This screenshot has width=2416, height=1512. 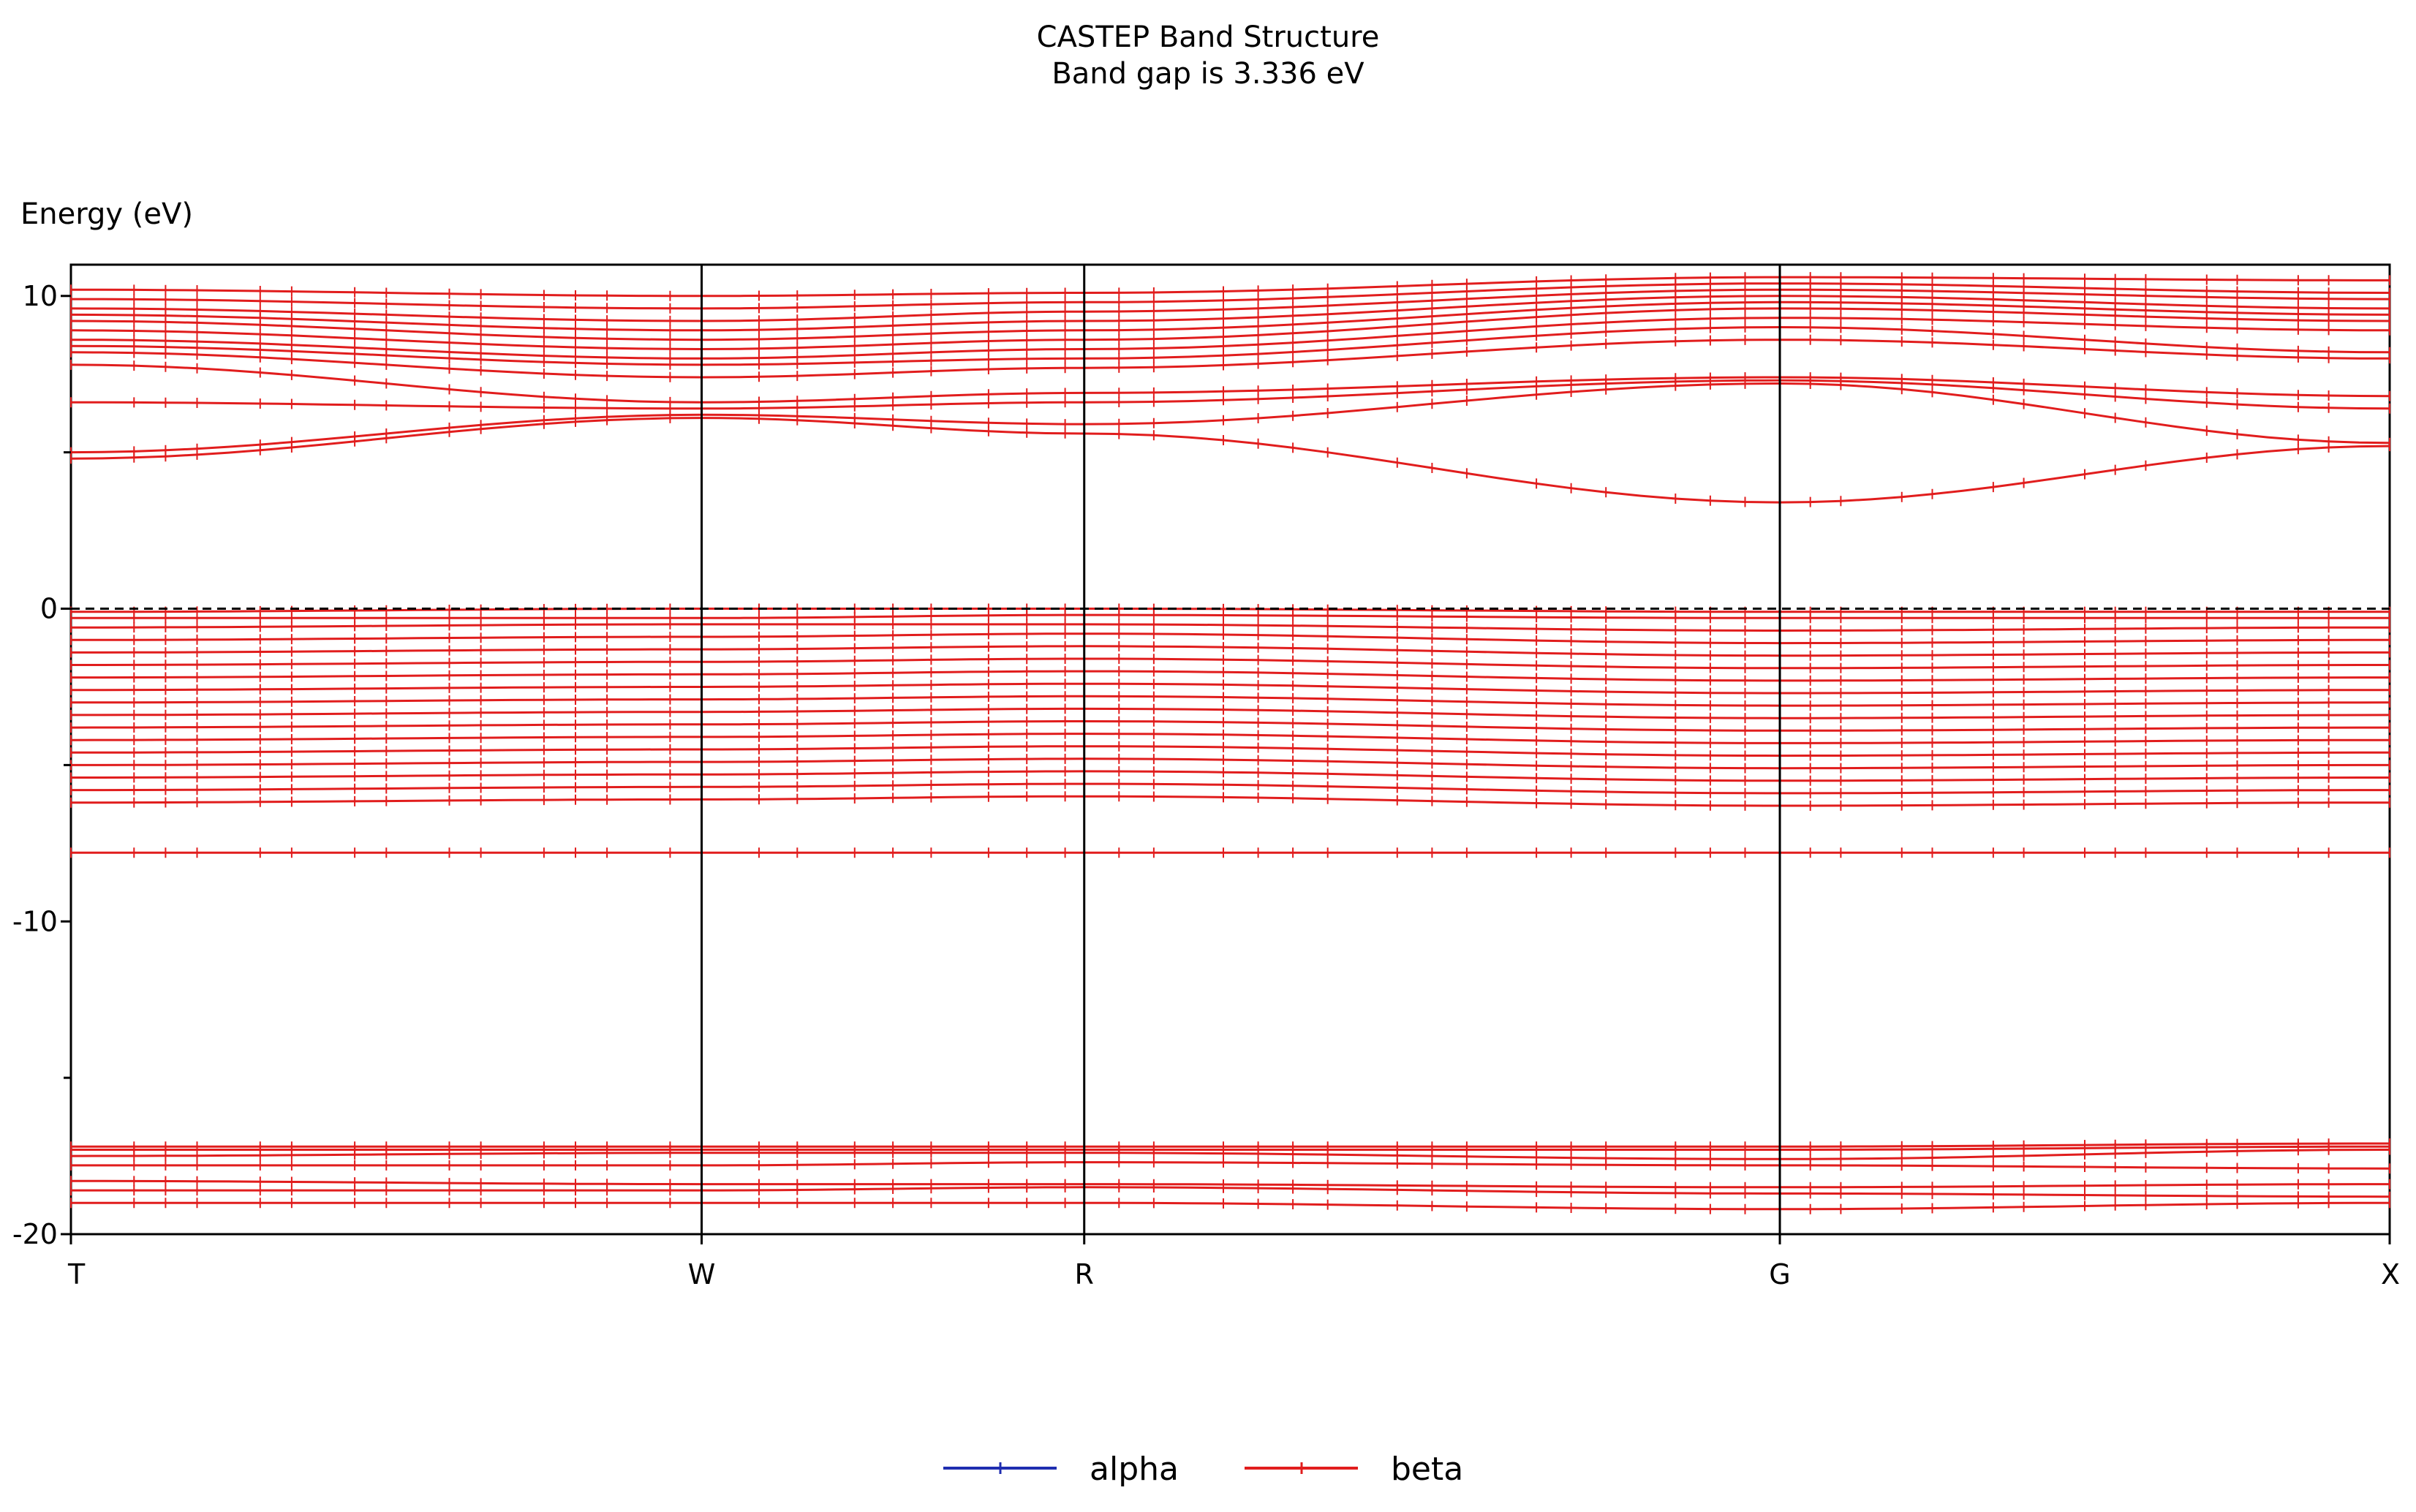 I want to click on chart-title: CASTEP Band Structure, so click(x=1208, y=37).